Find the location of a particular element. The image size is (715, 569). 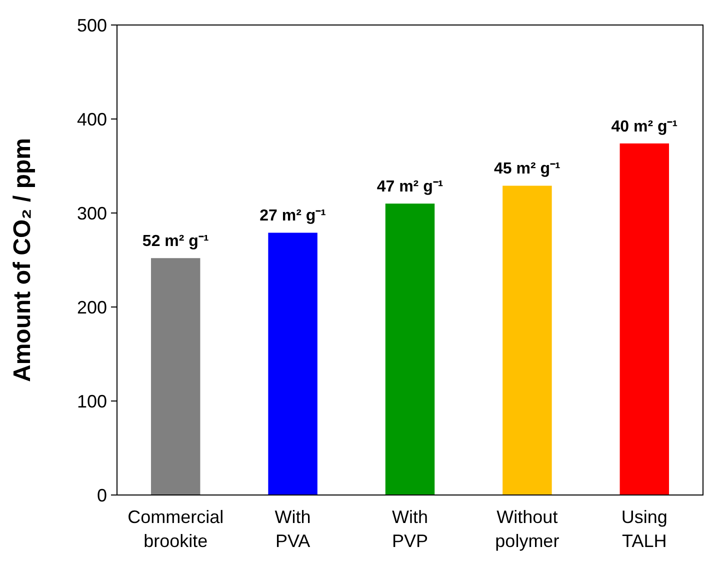

x-tick-label: Commercial brookite is located at coordinates (176, 529).